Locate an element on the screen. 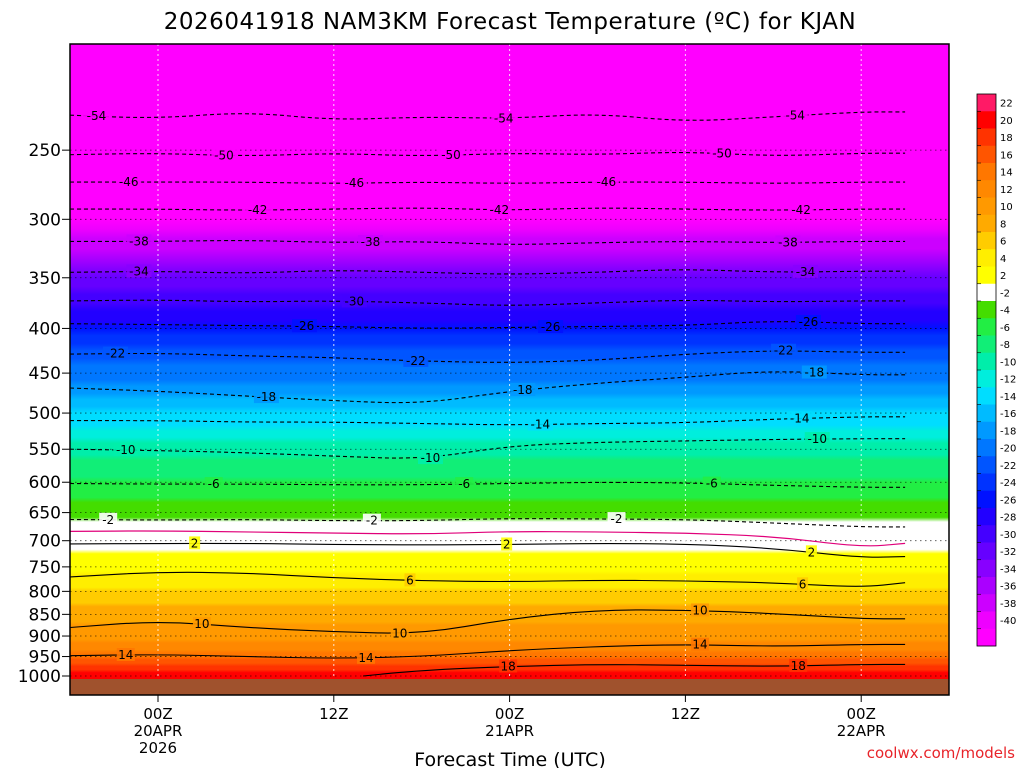  colorbar-label: 12 is located at coordinates (1006, 190).